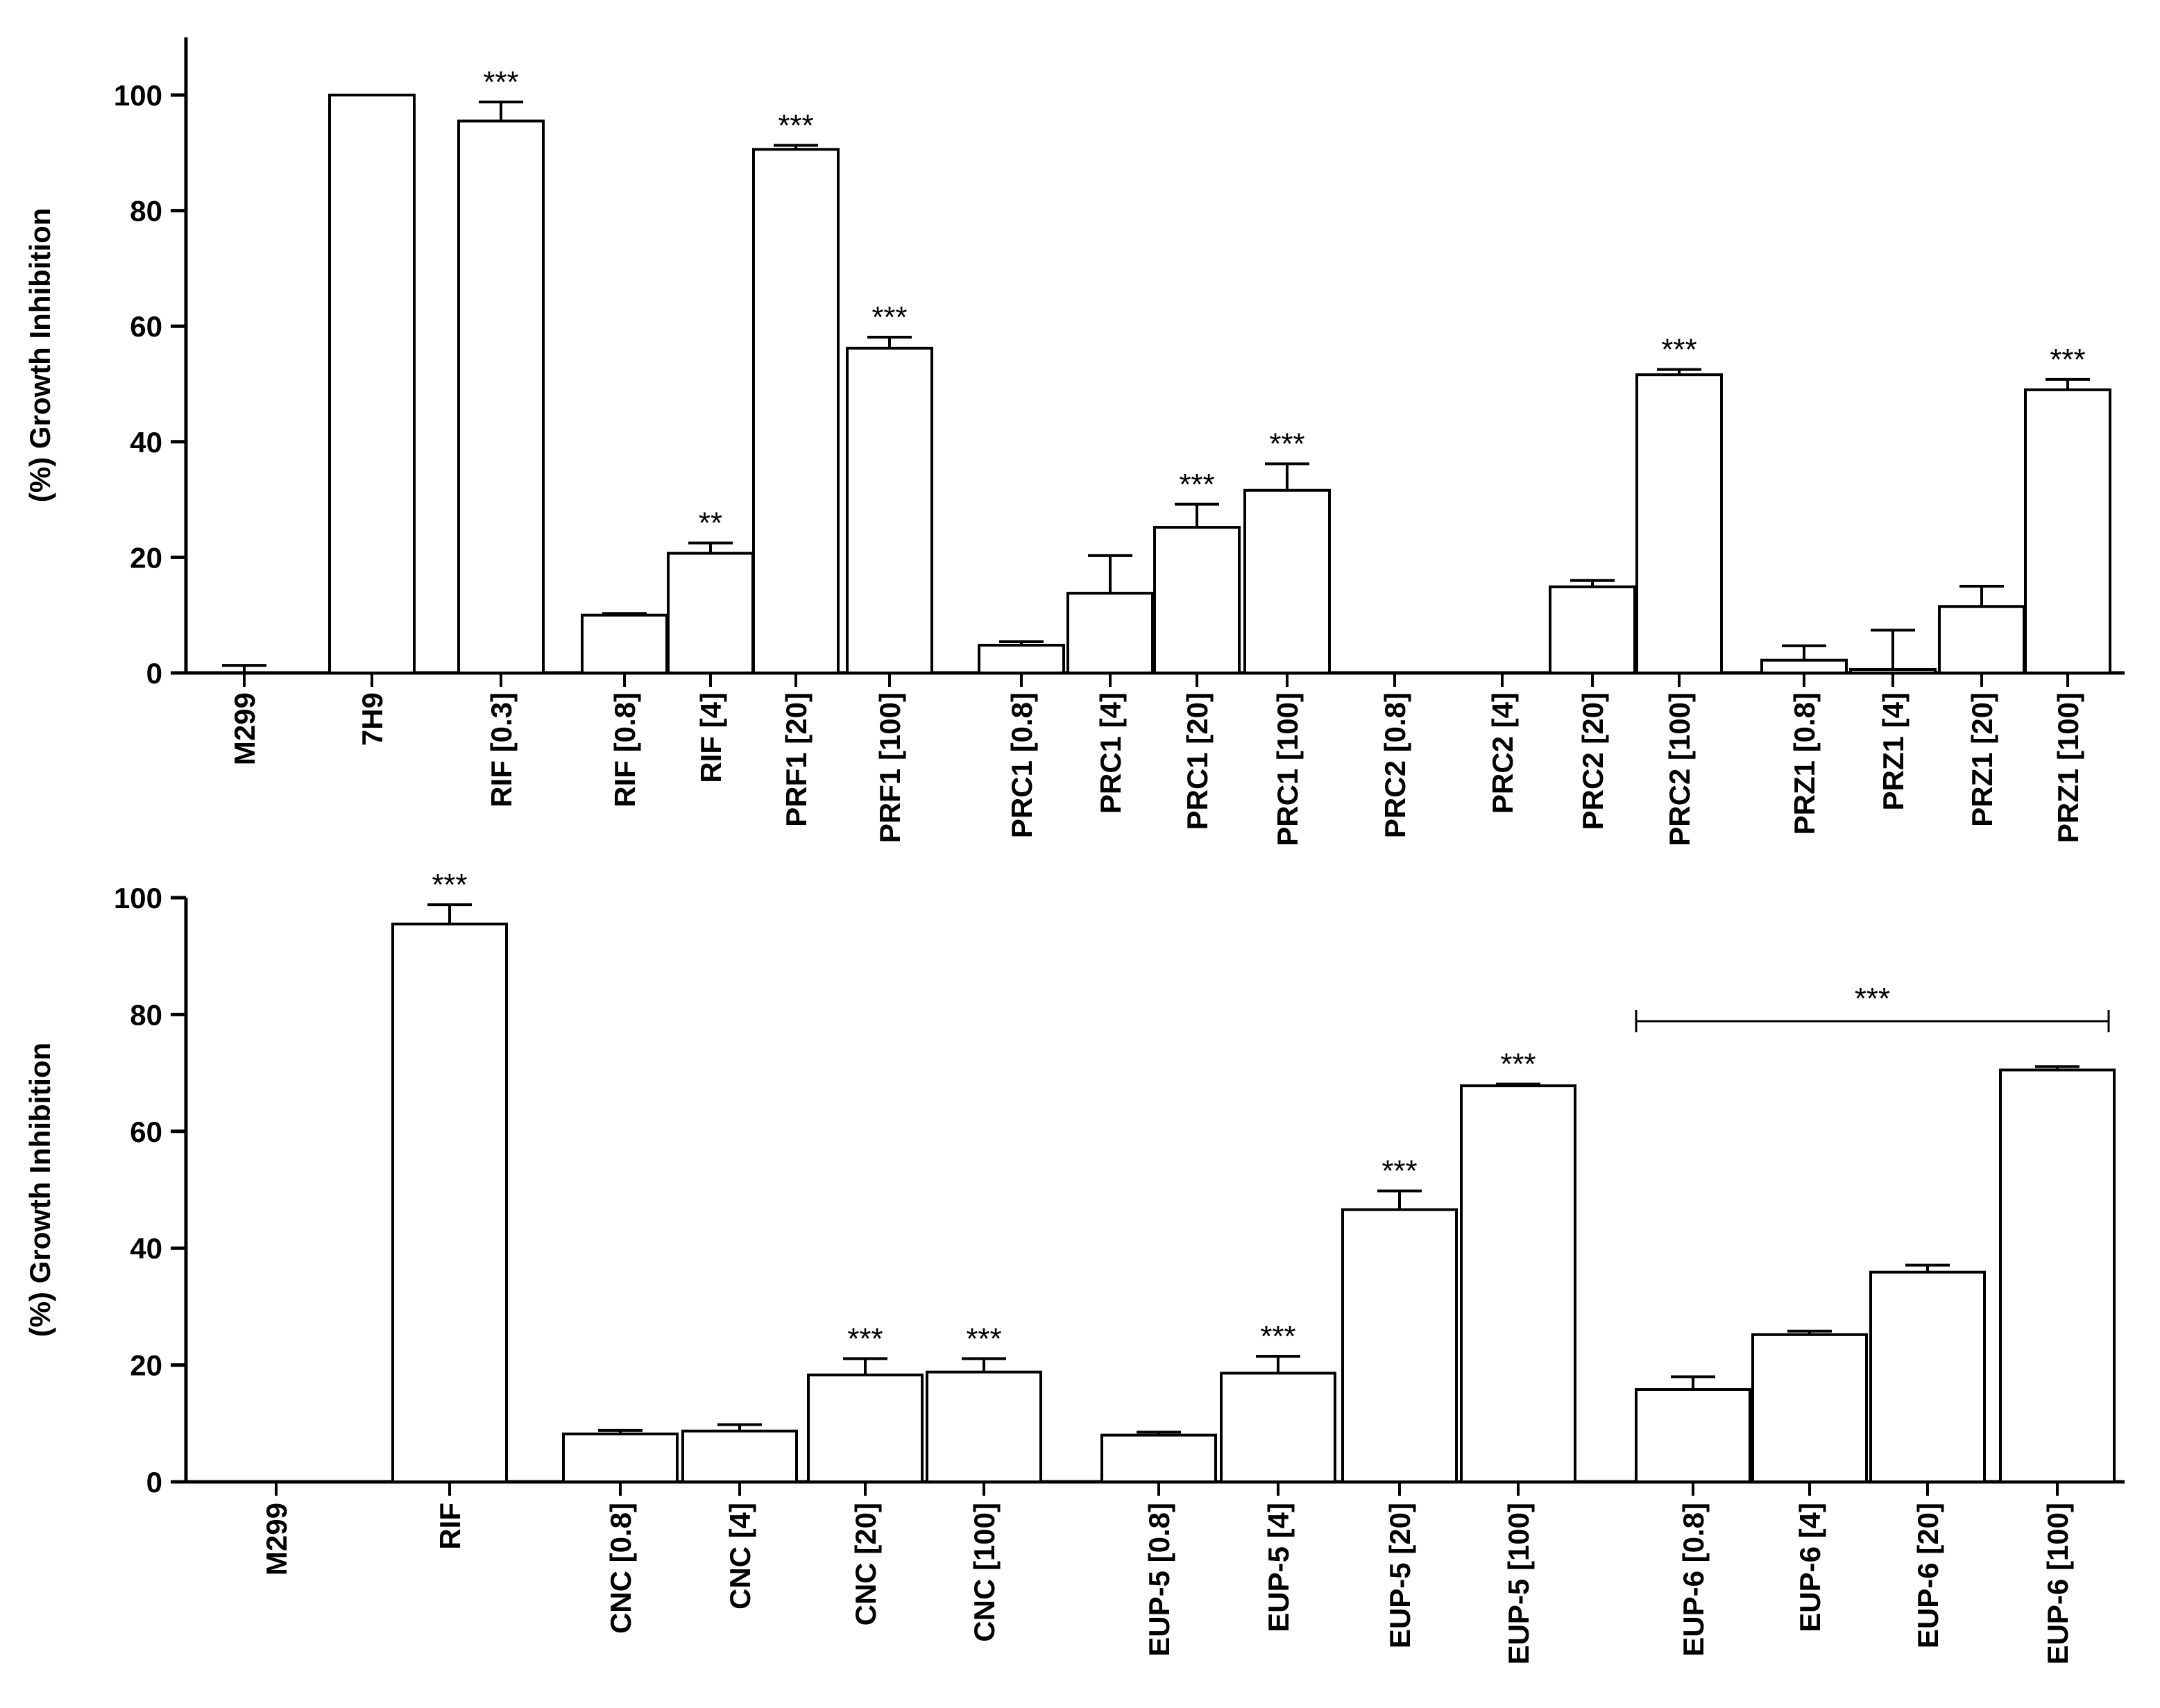 Image resolution: width=2160 pixels, height=1708 pixels. Describe the element at coordinates (1872, 999) in the screenshot. I see `bracket-label: ***` at that location.